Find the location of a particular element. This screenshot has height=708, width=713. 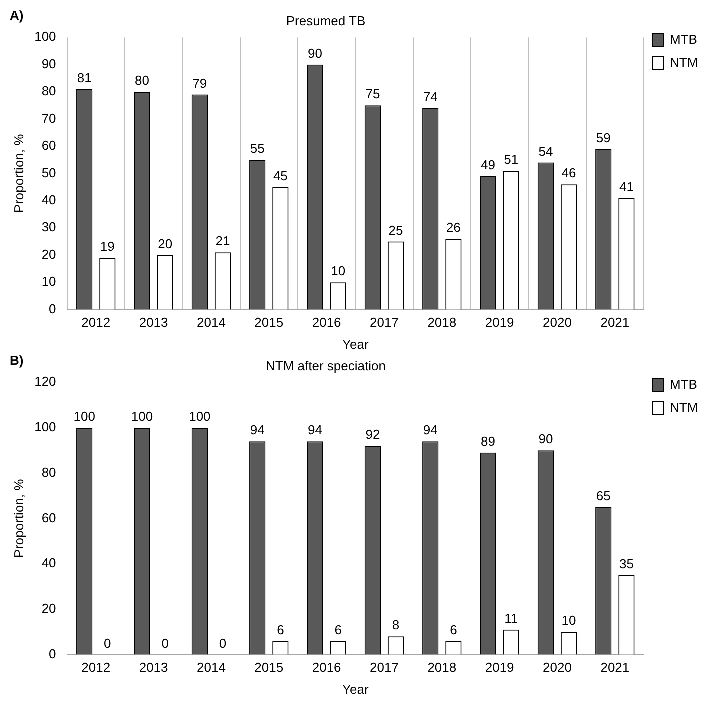

data-label: 54 is located at coordinates (546, 151).